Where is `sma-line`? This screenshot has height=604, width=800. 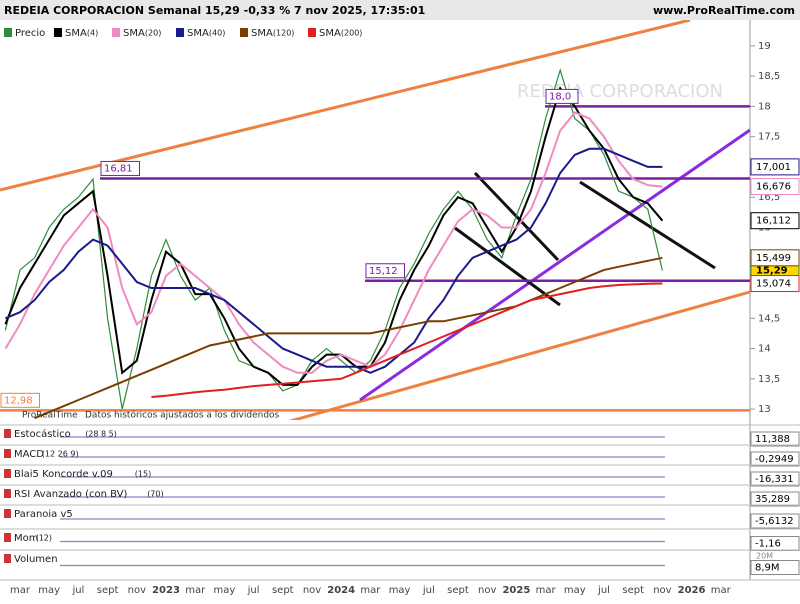 sma-line is located at coordinates (407, 340).